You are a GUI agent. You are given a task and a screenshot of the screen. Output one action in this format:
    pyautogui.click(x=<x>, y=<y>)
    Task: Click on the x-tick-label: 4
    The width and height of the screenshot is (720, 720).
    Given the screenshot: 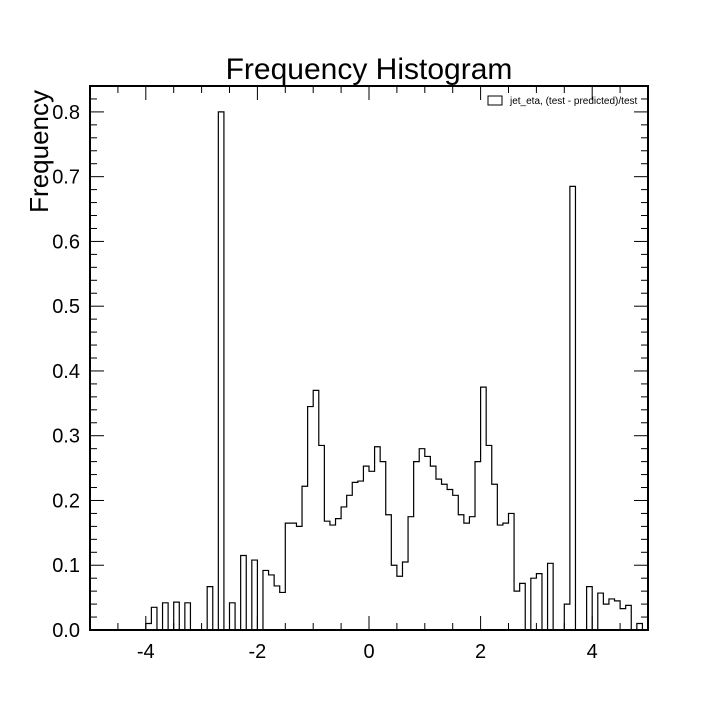 What is the action you would take?
    pyautogui.click(x=592, y=652)
    